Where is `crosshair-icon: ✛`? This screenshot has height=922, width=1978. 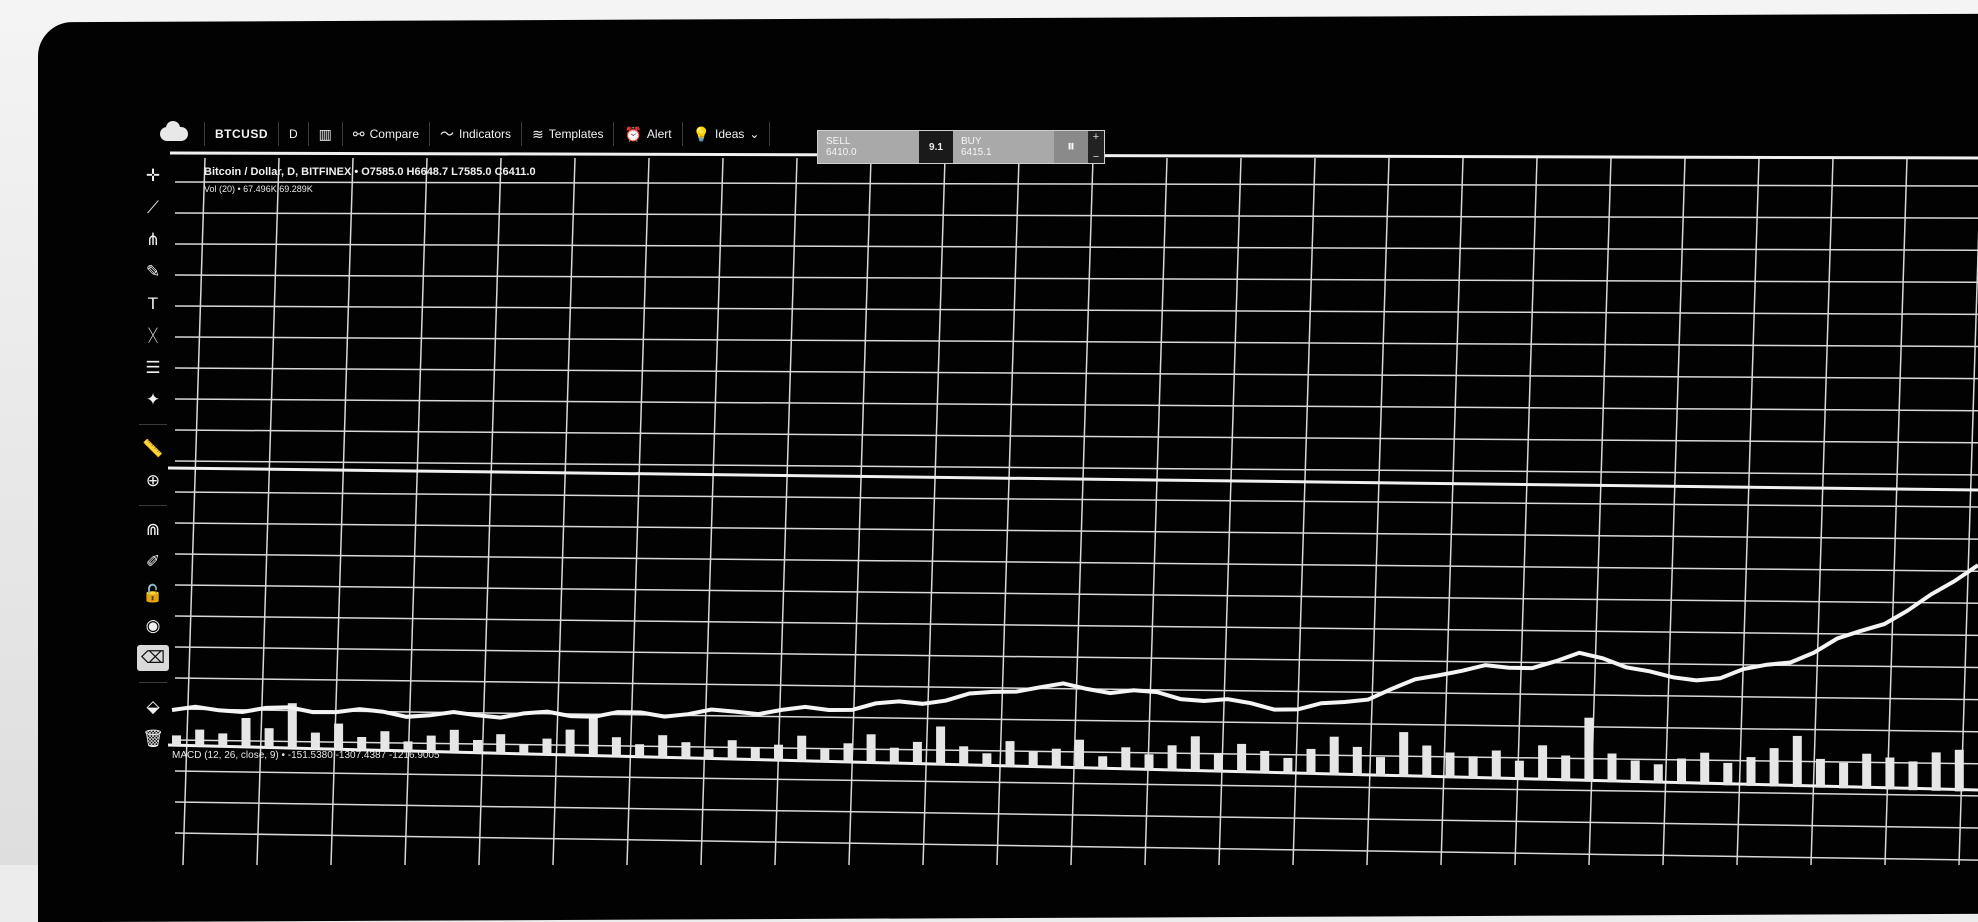
crosshair-icon: ✛ is located at coordinates (153, 175).